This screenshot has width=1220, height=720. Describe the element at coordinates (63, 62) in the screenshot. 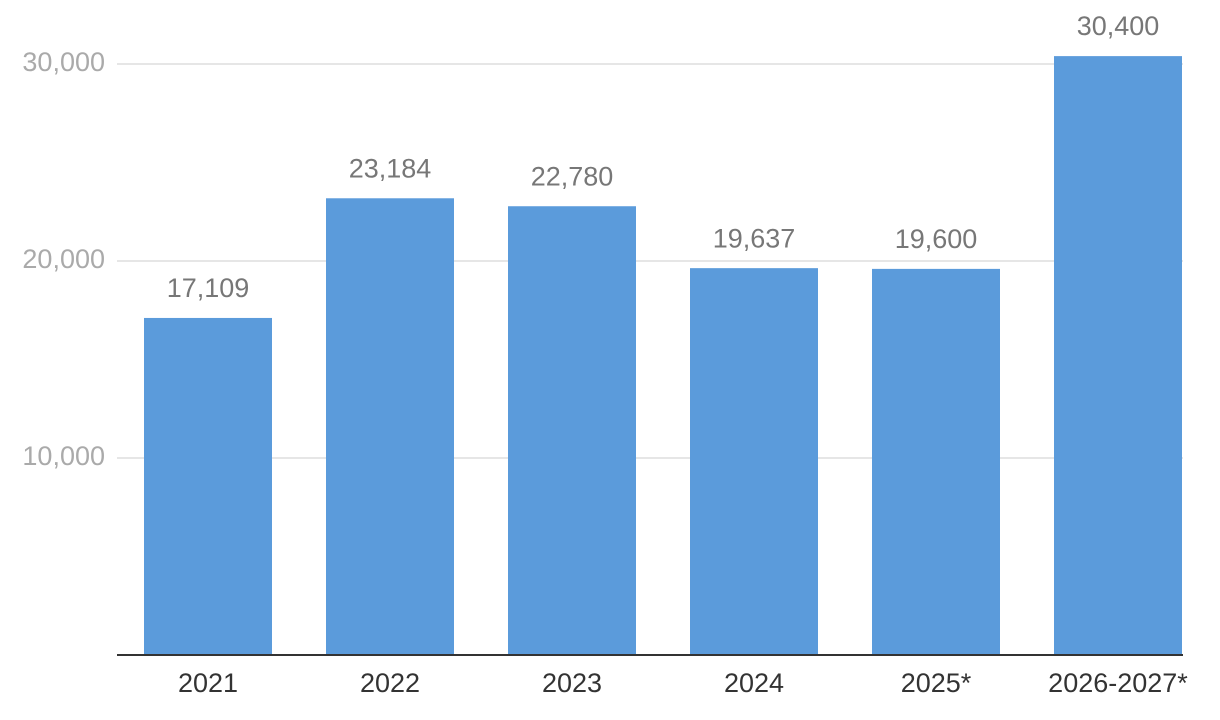

I see `y-tick-label: 30,000` at that location.